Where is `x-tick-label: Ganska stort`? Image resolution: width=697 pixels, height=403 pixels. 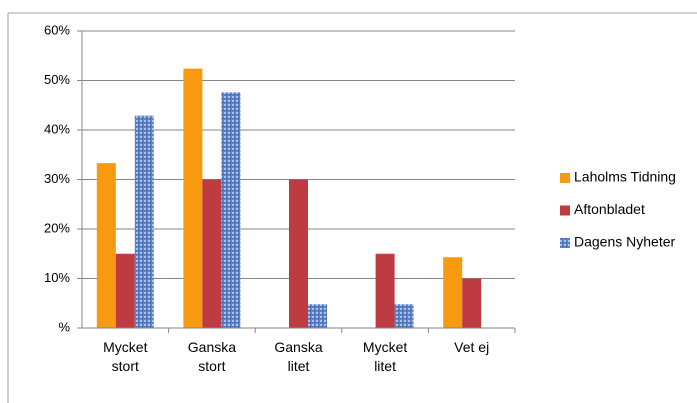
x-tick-label: Ganska stort is located at coordinates (212, 356).